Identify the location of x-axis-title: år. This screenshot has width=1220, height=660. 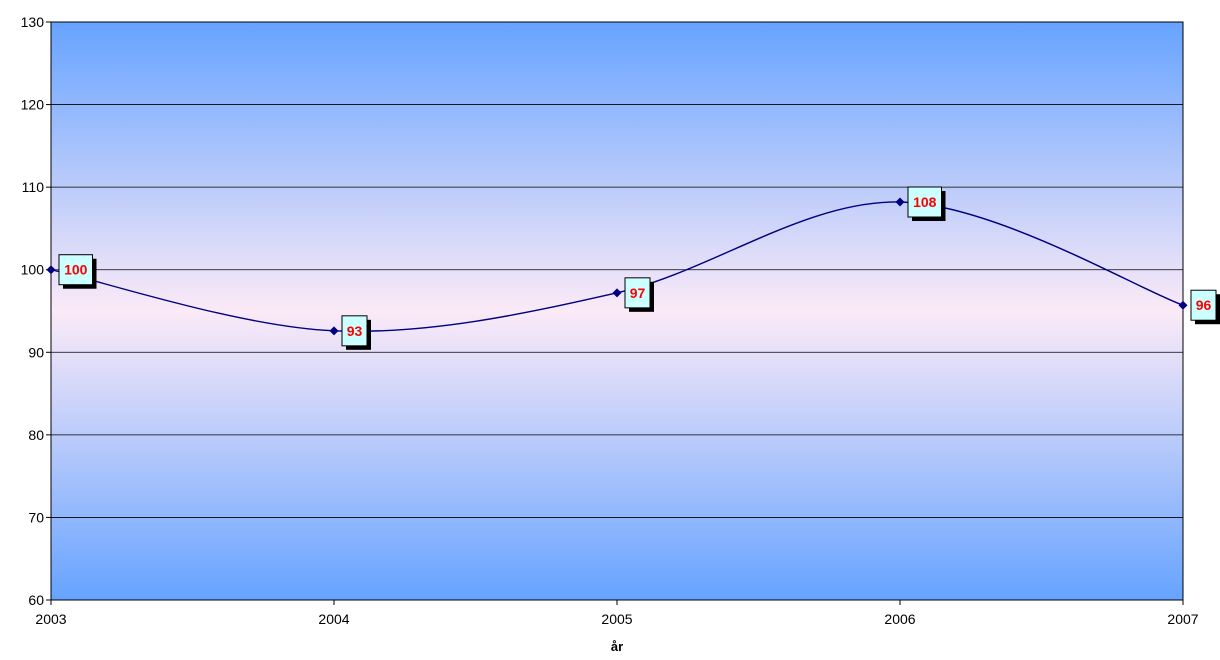
(617, 646).